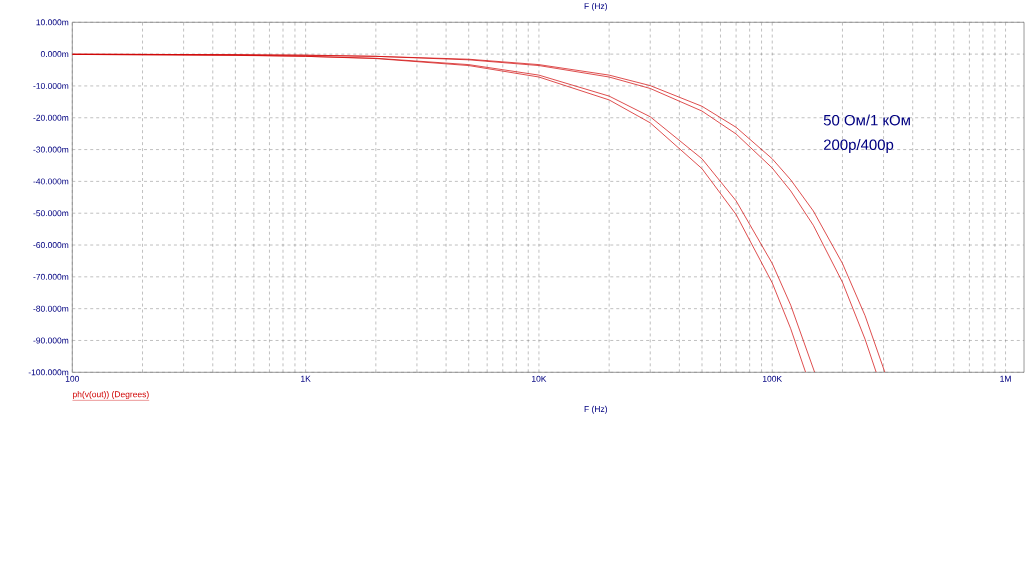  Describe the element at coordinates (595, 409) in the screenshot. I see `x-axis-title: F (Hz)` at that location.